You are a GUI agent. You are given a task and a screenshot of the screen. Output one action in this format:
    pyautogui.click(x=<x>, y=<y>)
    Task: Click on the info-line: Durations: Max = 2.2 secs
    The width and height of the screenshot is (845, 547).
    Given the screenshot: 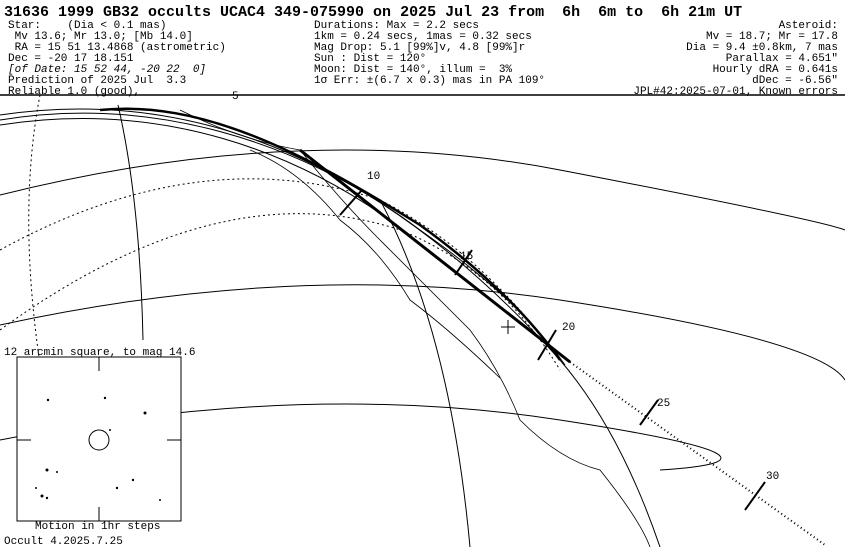 What is the action you would take?
    pyautogui.click(x=397, y=26)
    